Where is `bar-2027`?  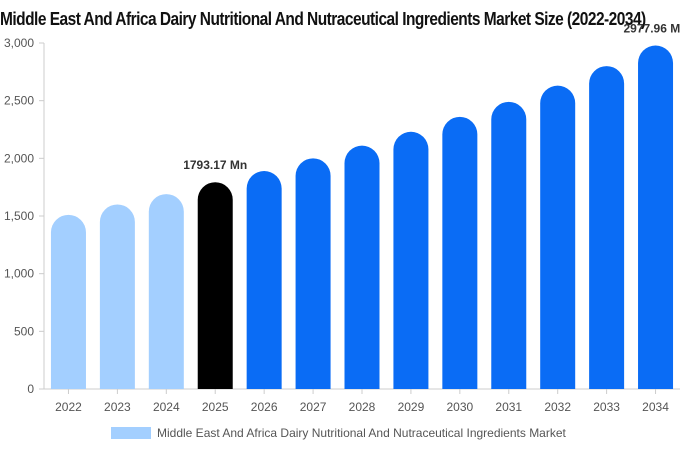 bar-2027 is located at coordinates (313, 273).